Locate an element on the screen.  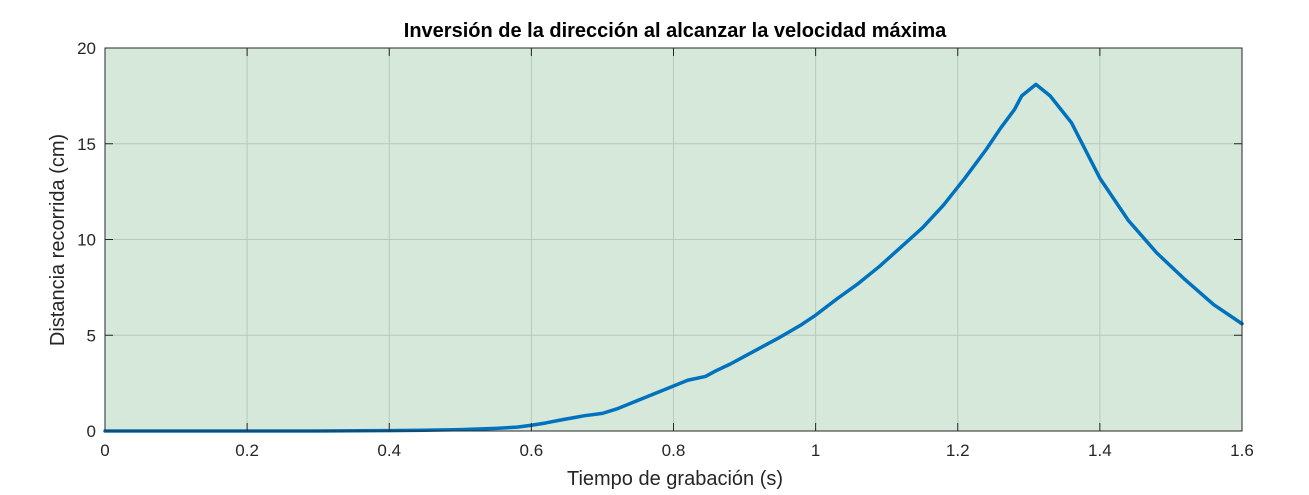
x-tick-label: 0.8 is located at coordinates (674, 450).